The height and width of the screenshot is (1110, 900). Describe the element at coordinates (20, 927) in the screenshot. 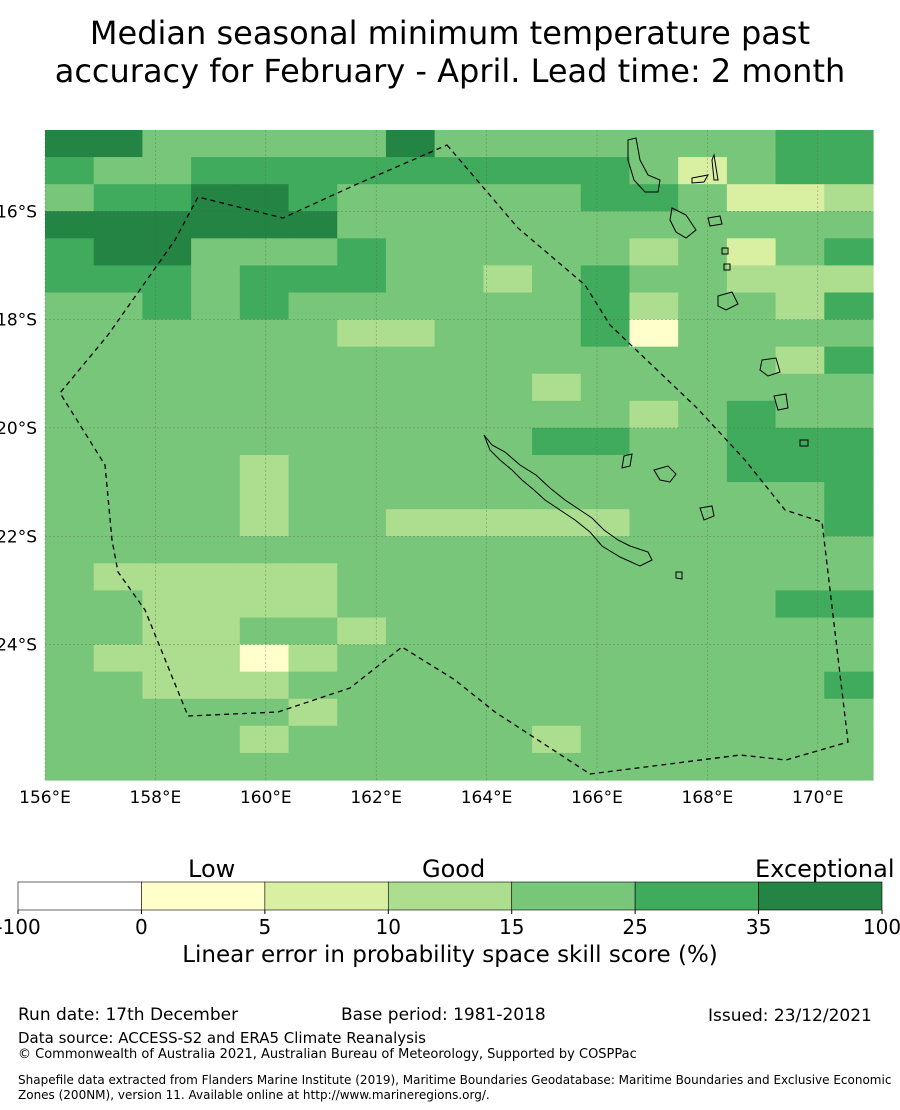

I see `colorbar-tick-label: -100` at that location.